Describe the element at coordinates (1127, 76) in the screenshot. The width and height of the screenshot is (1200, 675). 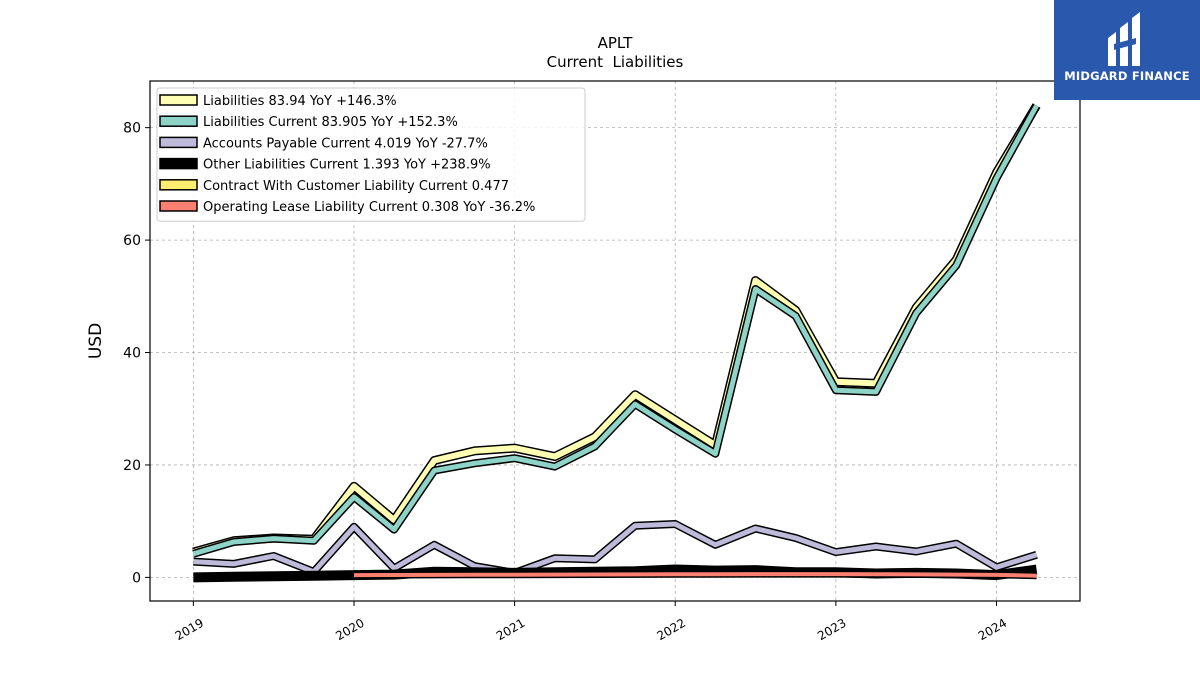
I see `logo-text: MIDGARD FINANCE` at that location.